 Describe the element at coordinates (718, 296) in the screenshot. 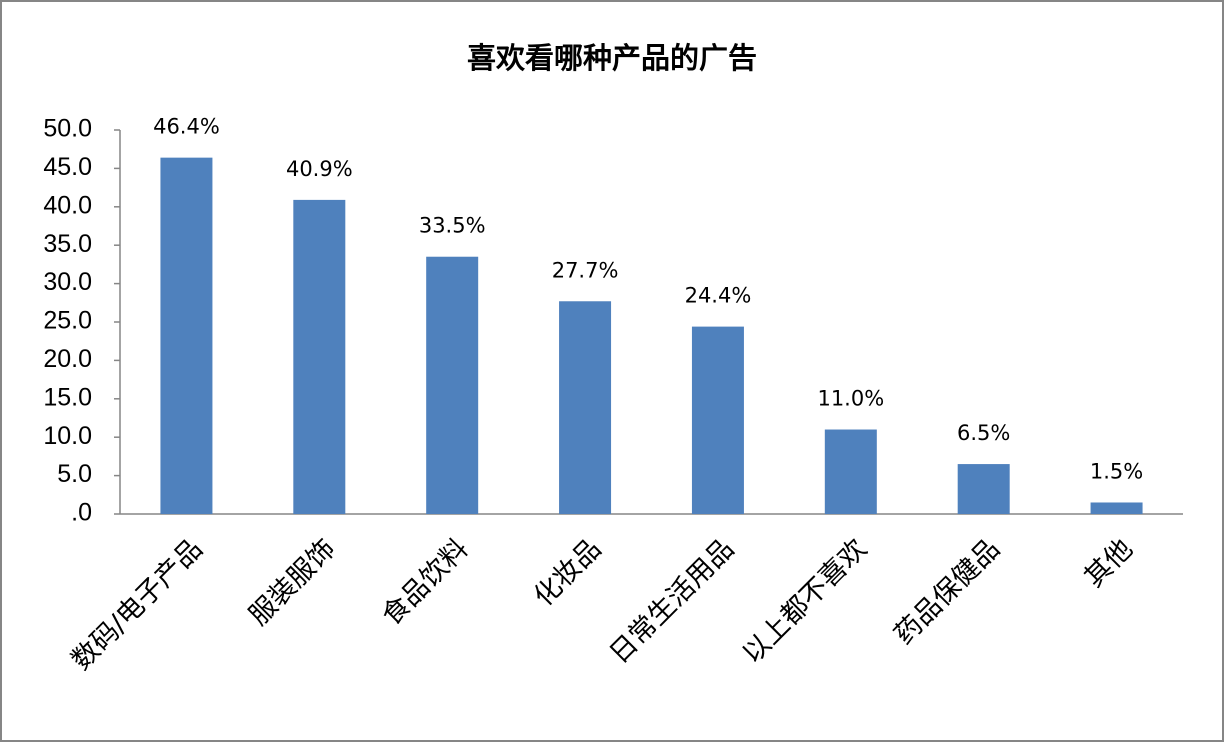

I see `data-label: 24.4%` at that location.